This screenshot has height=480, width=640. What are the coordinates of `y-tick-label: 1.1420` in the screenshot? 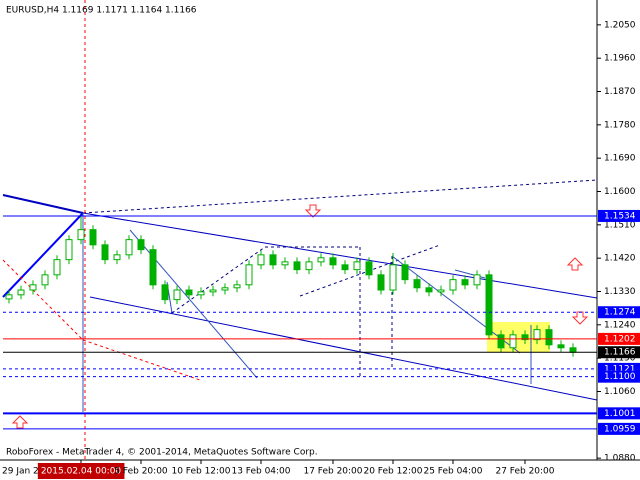 It's located at (620, 259).